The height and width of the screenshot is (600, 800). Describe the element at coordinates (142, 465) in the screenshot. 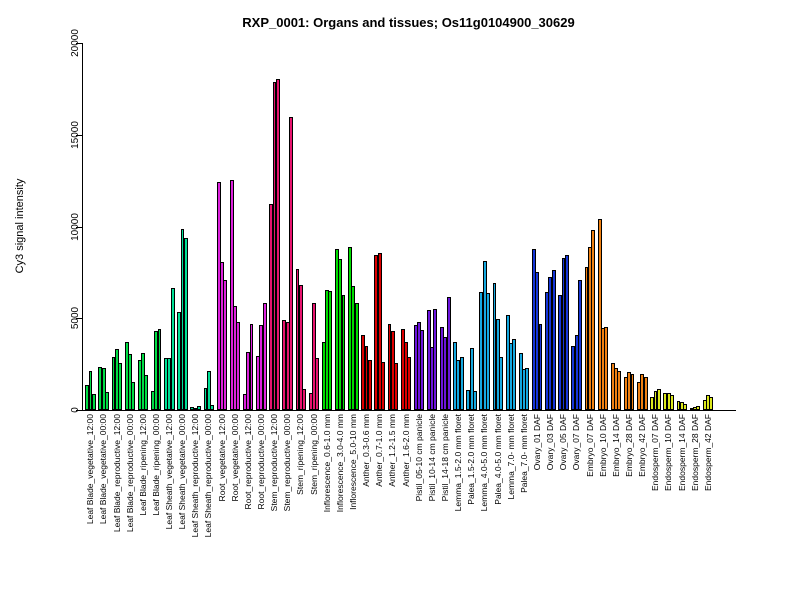

I see `x-tick-label: Leaf Blade_ripening_12:00` at that location.